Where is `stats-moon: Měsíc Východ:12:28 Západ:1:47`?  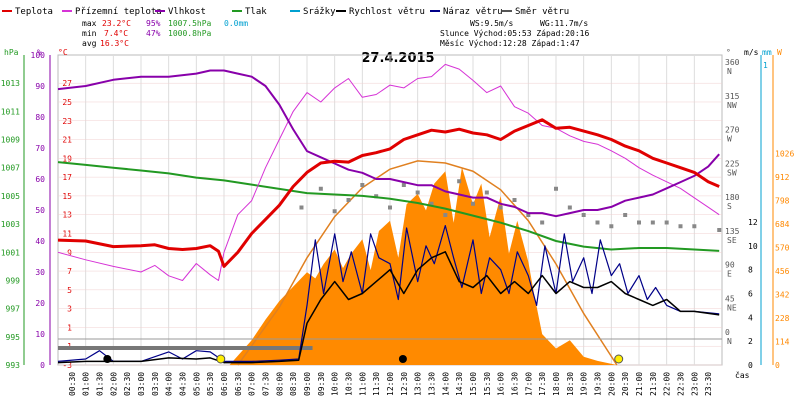
stats-moon: Měsíc Východ:12:28 Západ:1:47 is located at coordinates (510, 43).